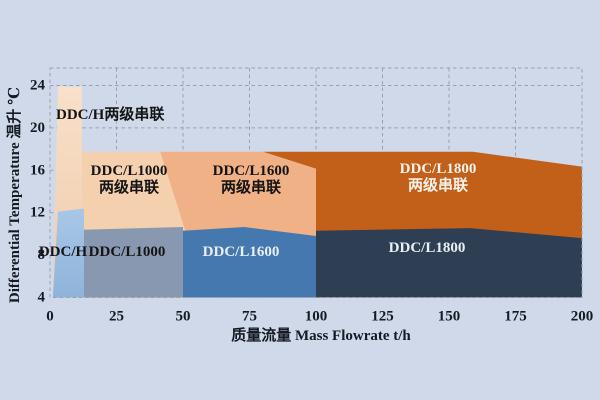 The width and height of the screenshot is (600, 400). Describe the element at coordinates (42, 255) in the screenshot. I see `y-tick-8: 8` at that location.